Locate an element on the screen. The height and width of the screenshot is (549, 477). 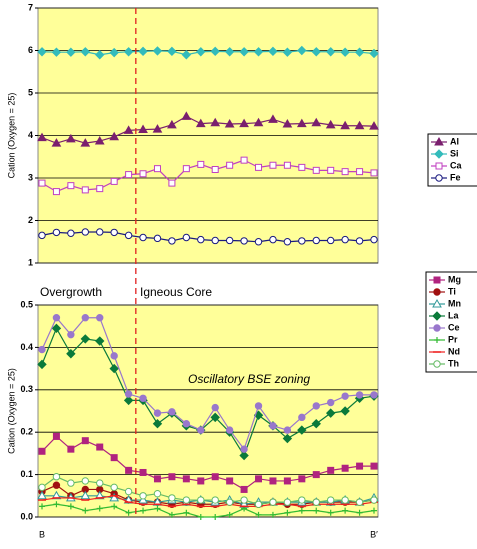
legend-label: Si is located at coordinates (454, 153).